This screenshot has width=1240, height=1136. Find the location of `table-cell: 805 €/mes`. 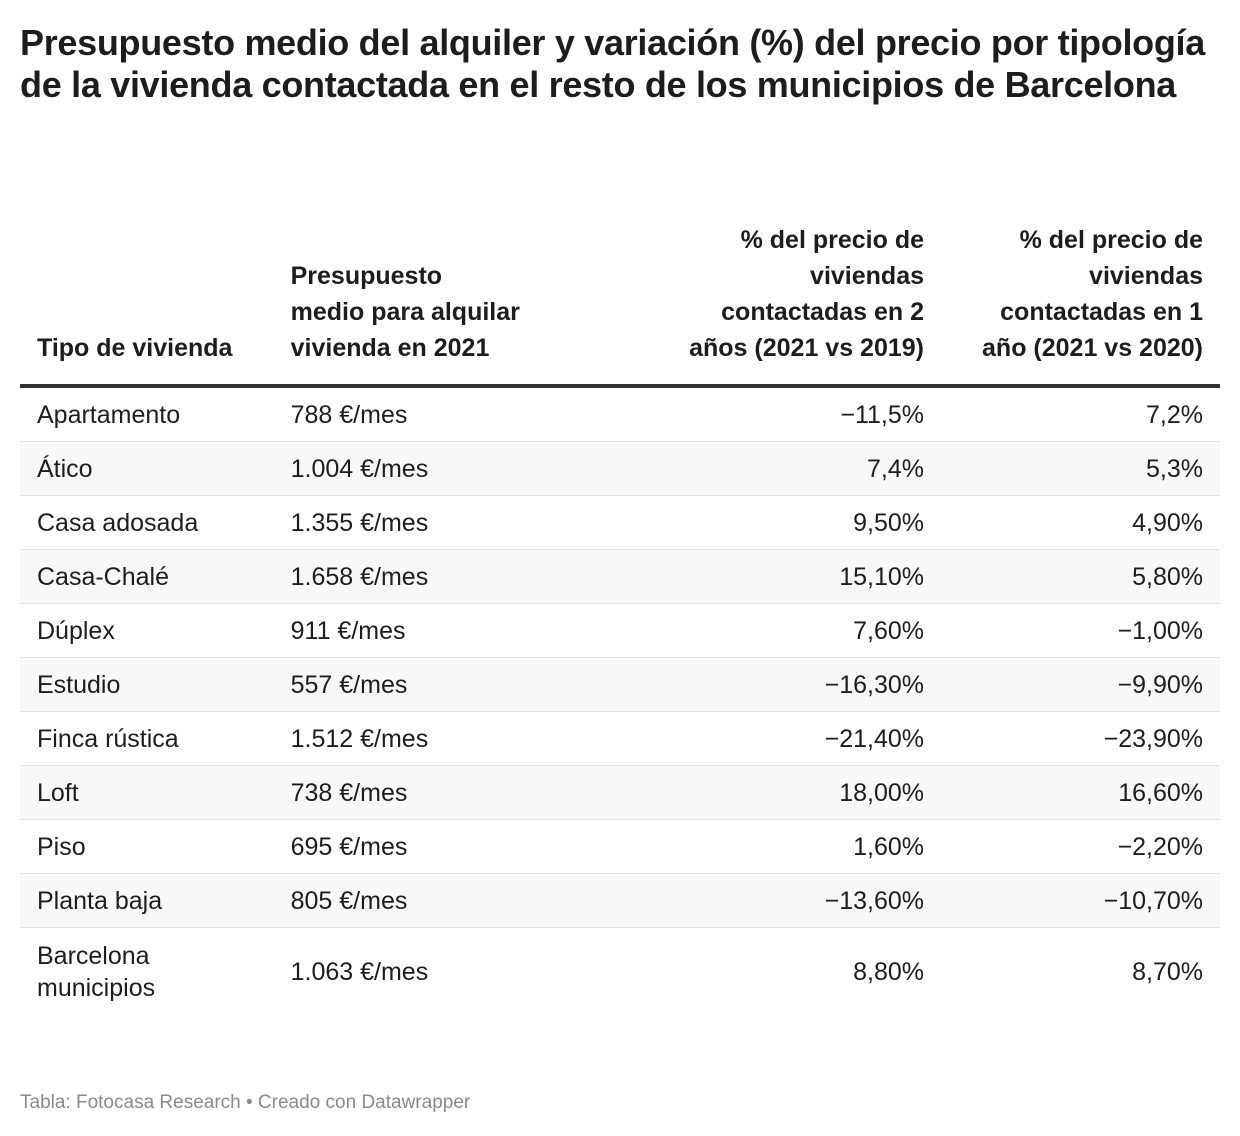

table-cell: 805 €/mes is located at coordinates (440, 900).